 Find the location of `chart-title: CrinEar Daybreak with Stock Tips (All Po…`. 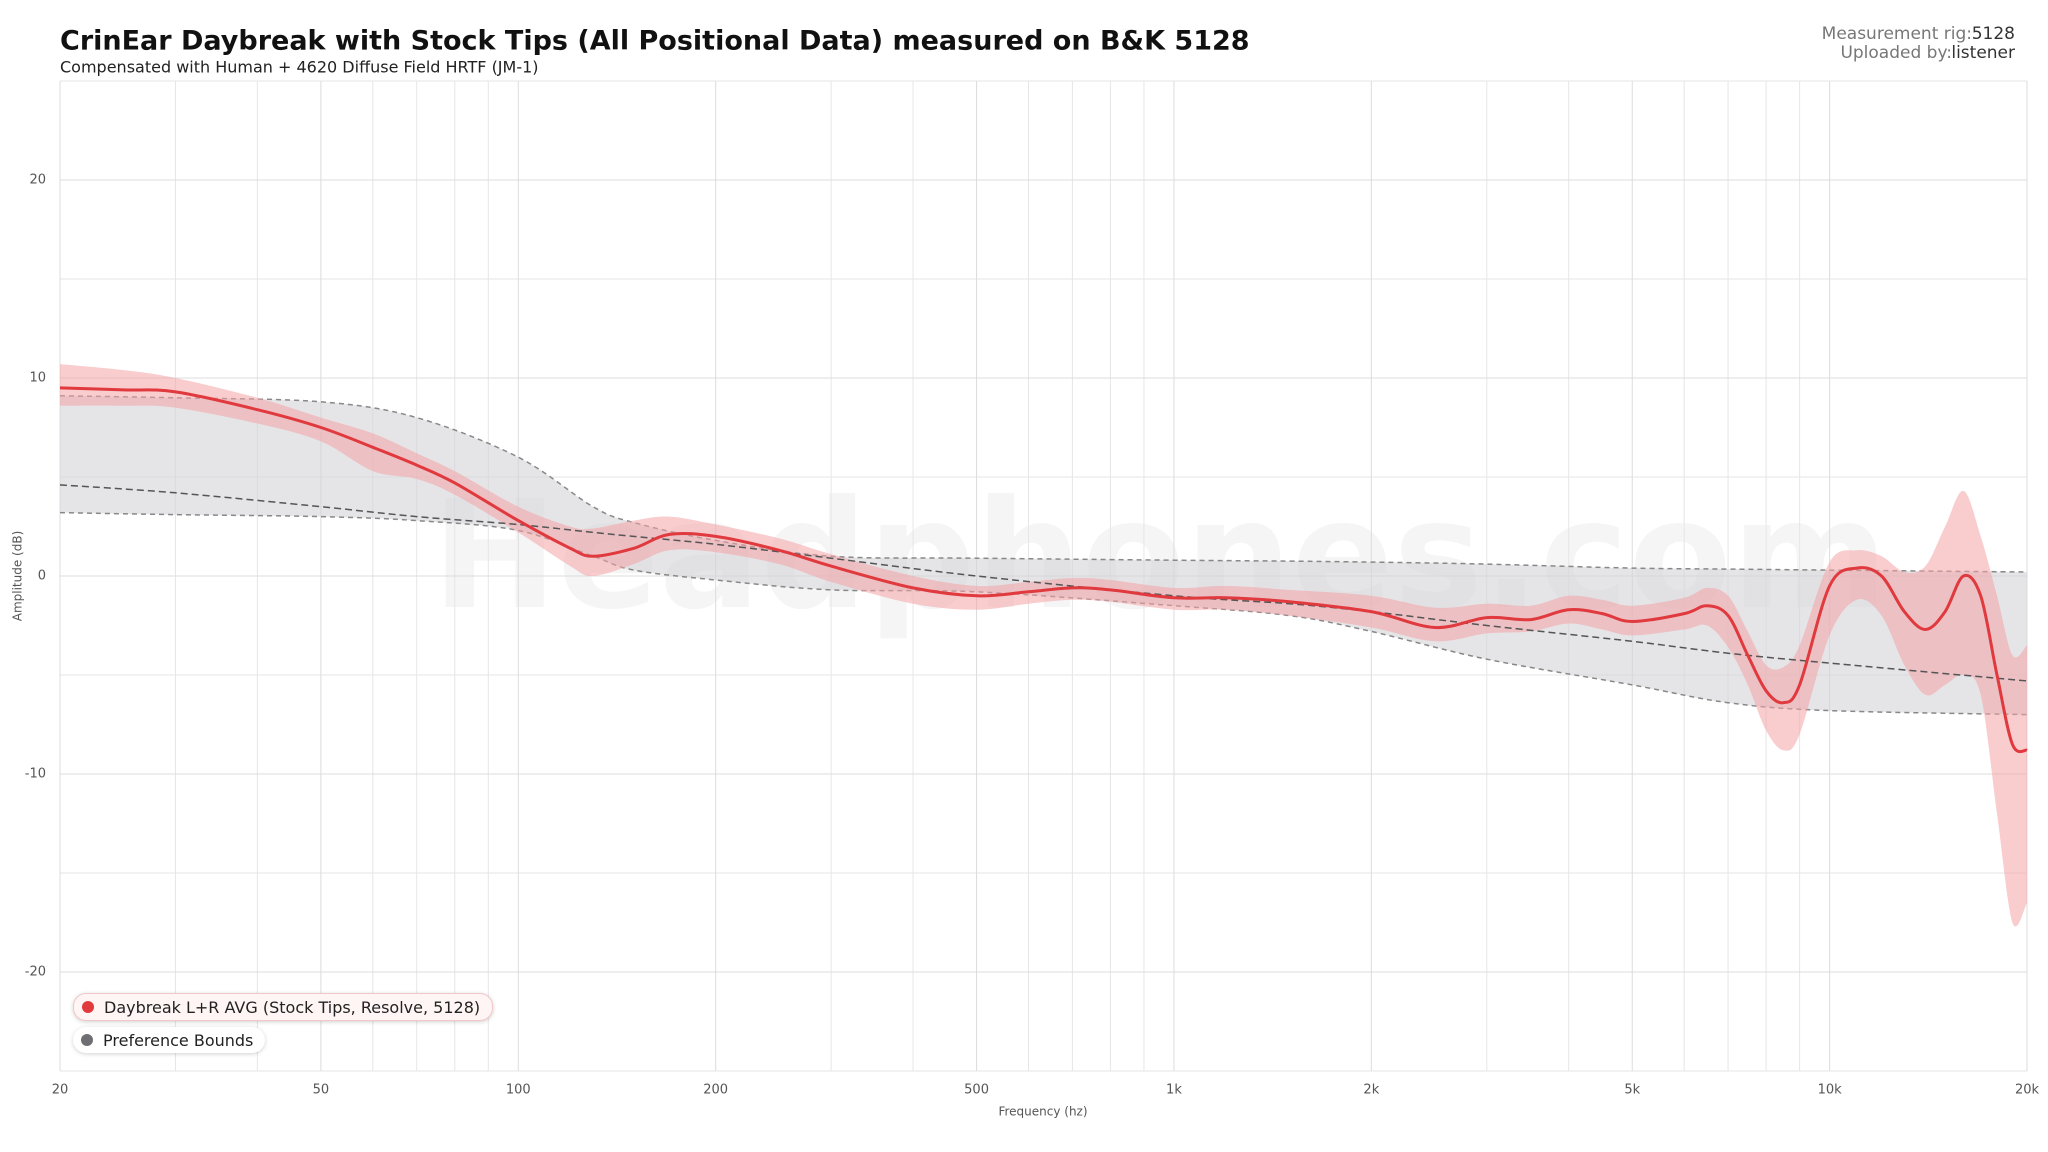

chart-title: CrinEar Daybreak with Stock Tips (All Po… is located at coordinates (655, 41).